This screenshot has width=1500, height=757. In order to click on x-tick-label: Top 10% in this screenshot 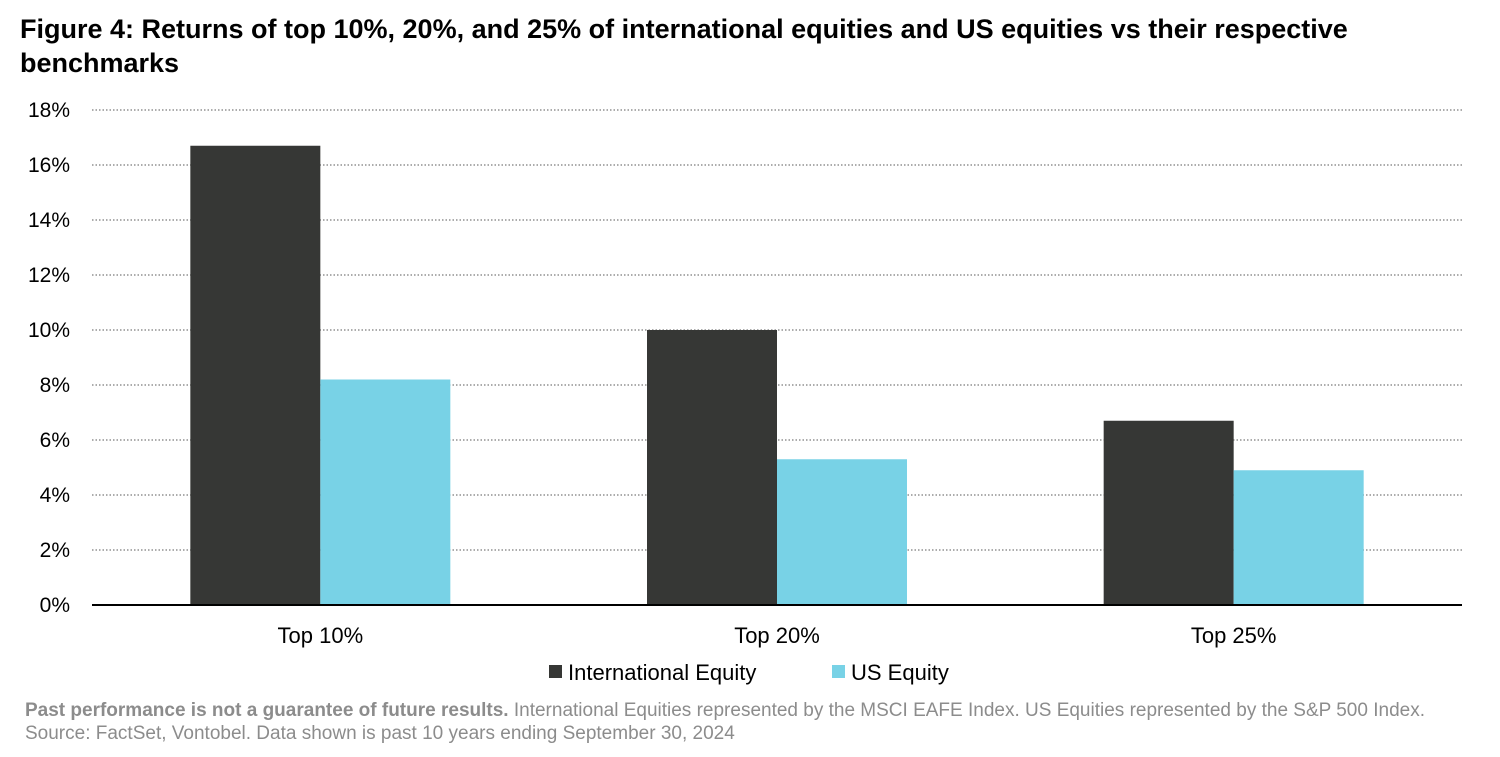, I will do `click(321, 635)`.